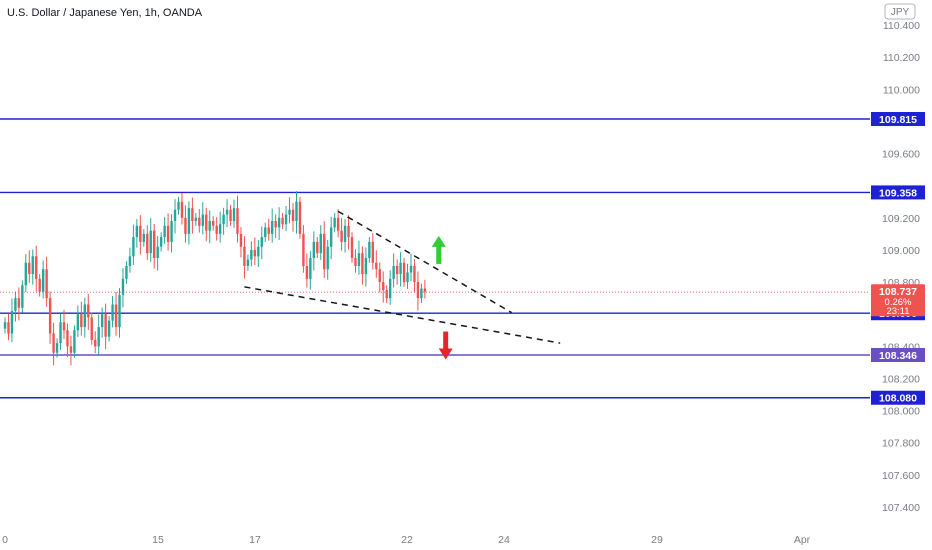 This screenshot has width=932, height=550. I want to click on y-tick-label: 108.200, so click(901, 379).